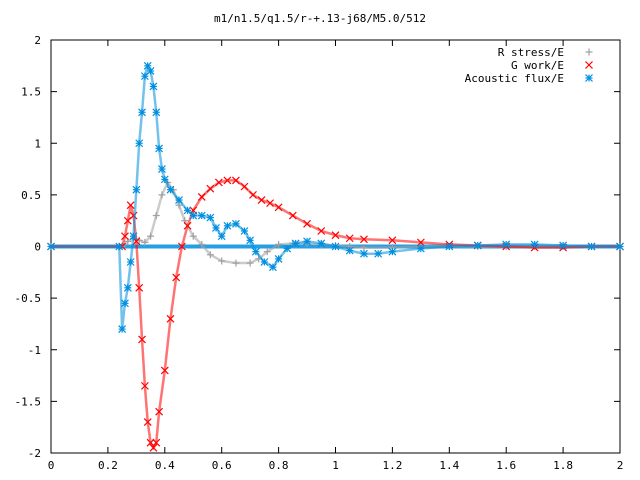  I want to click on legend-marker-d2, so click(589, 78).